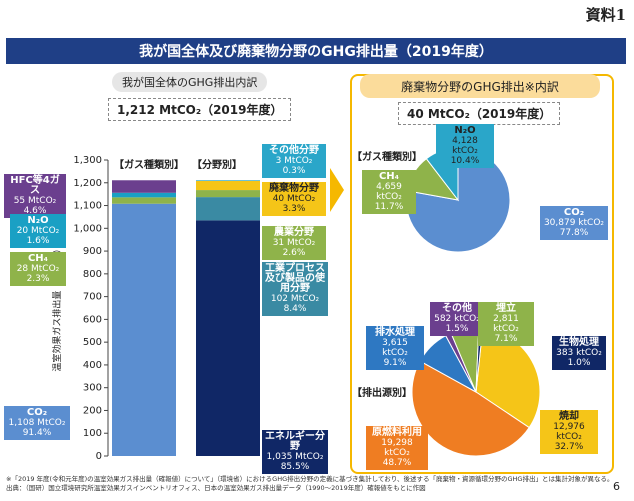 This screenshot has height=501, width=634. Describe the element at coordinates (337, 190) in the screenshot. I see `callout-arrow` at that location.